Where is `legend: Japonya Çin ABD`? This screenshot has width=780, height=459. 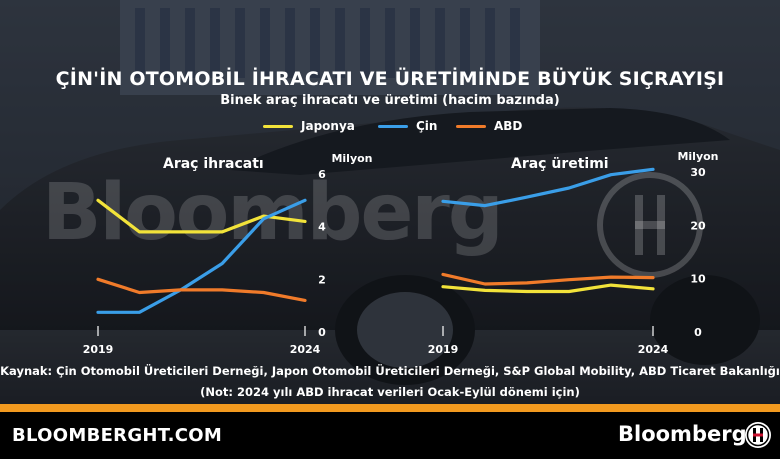
legend: Japonya Çin ABD is located at coordinates (395, 126).